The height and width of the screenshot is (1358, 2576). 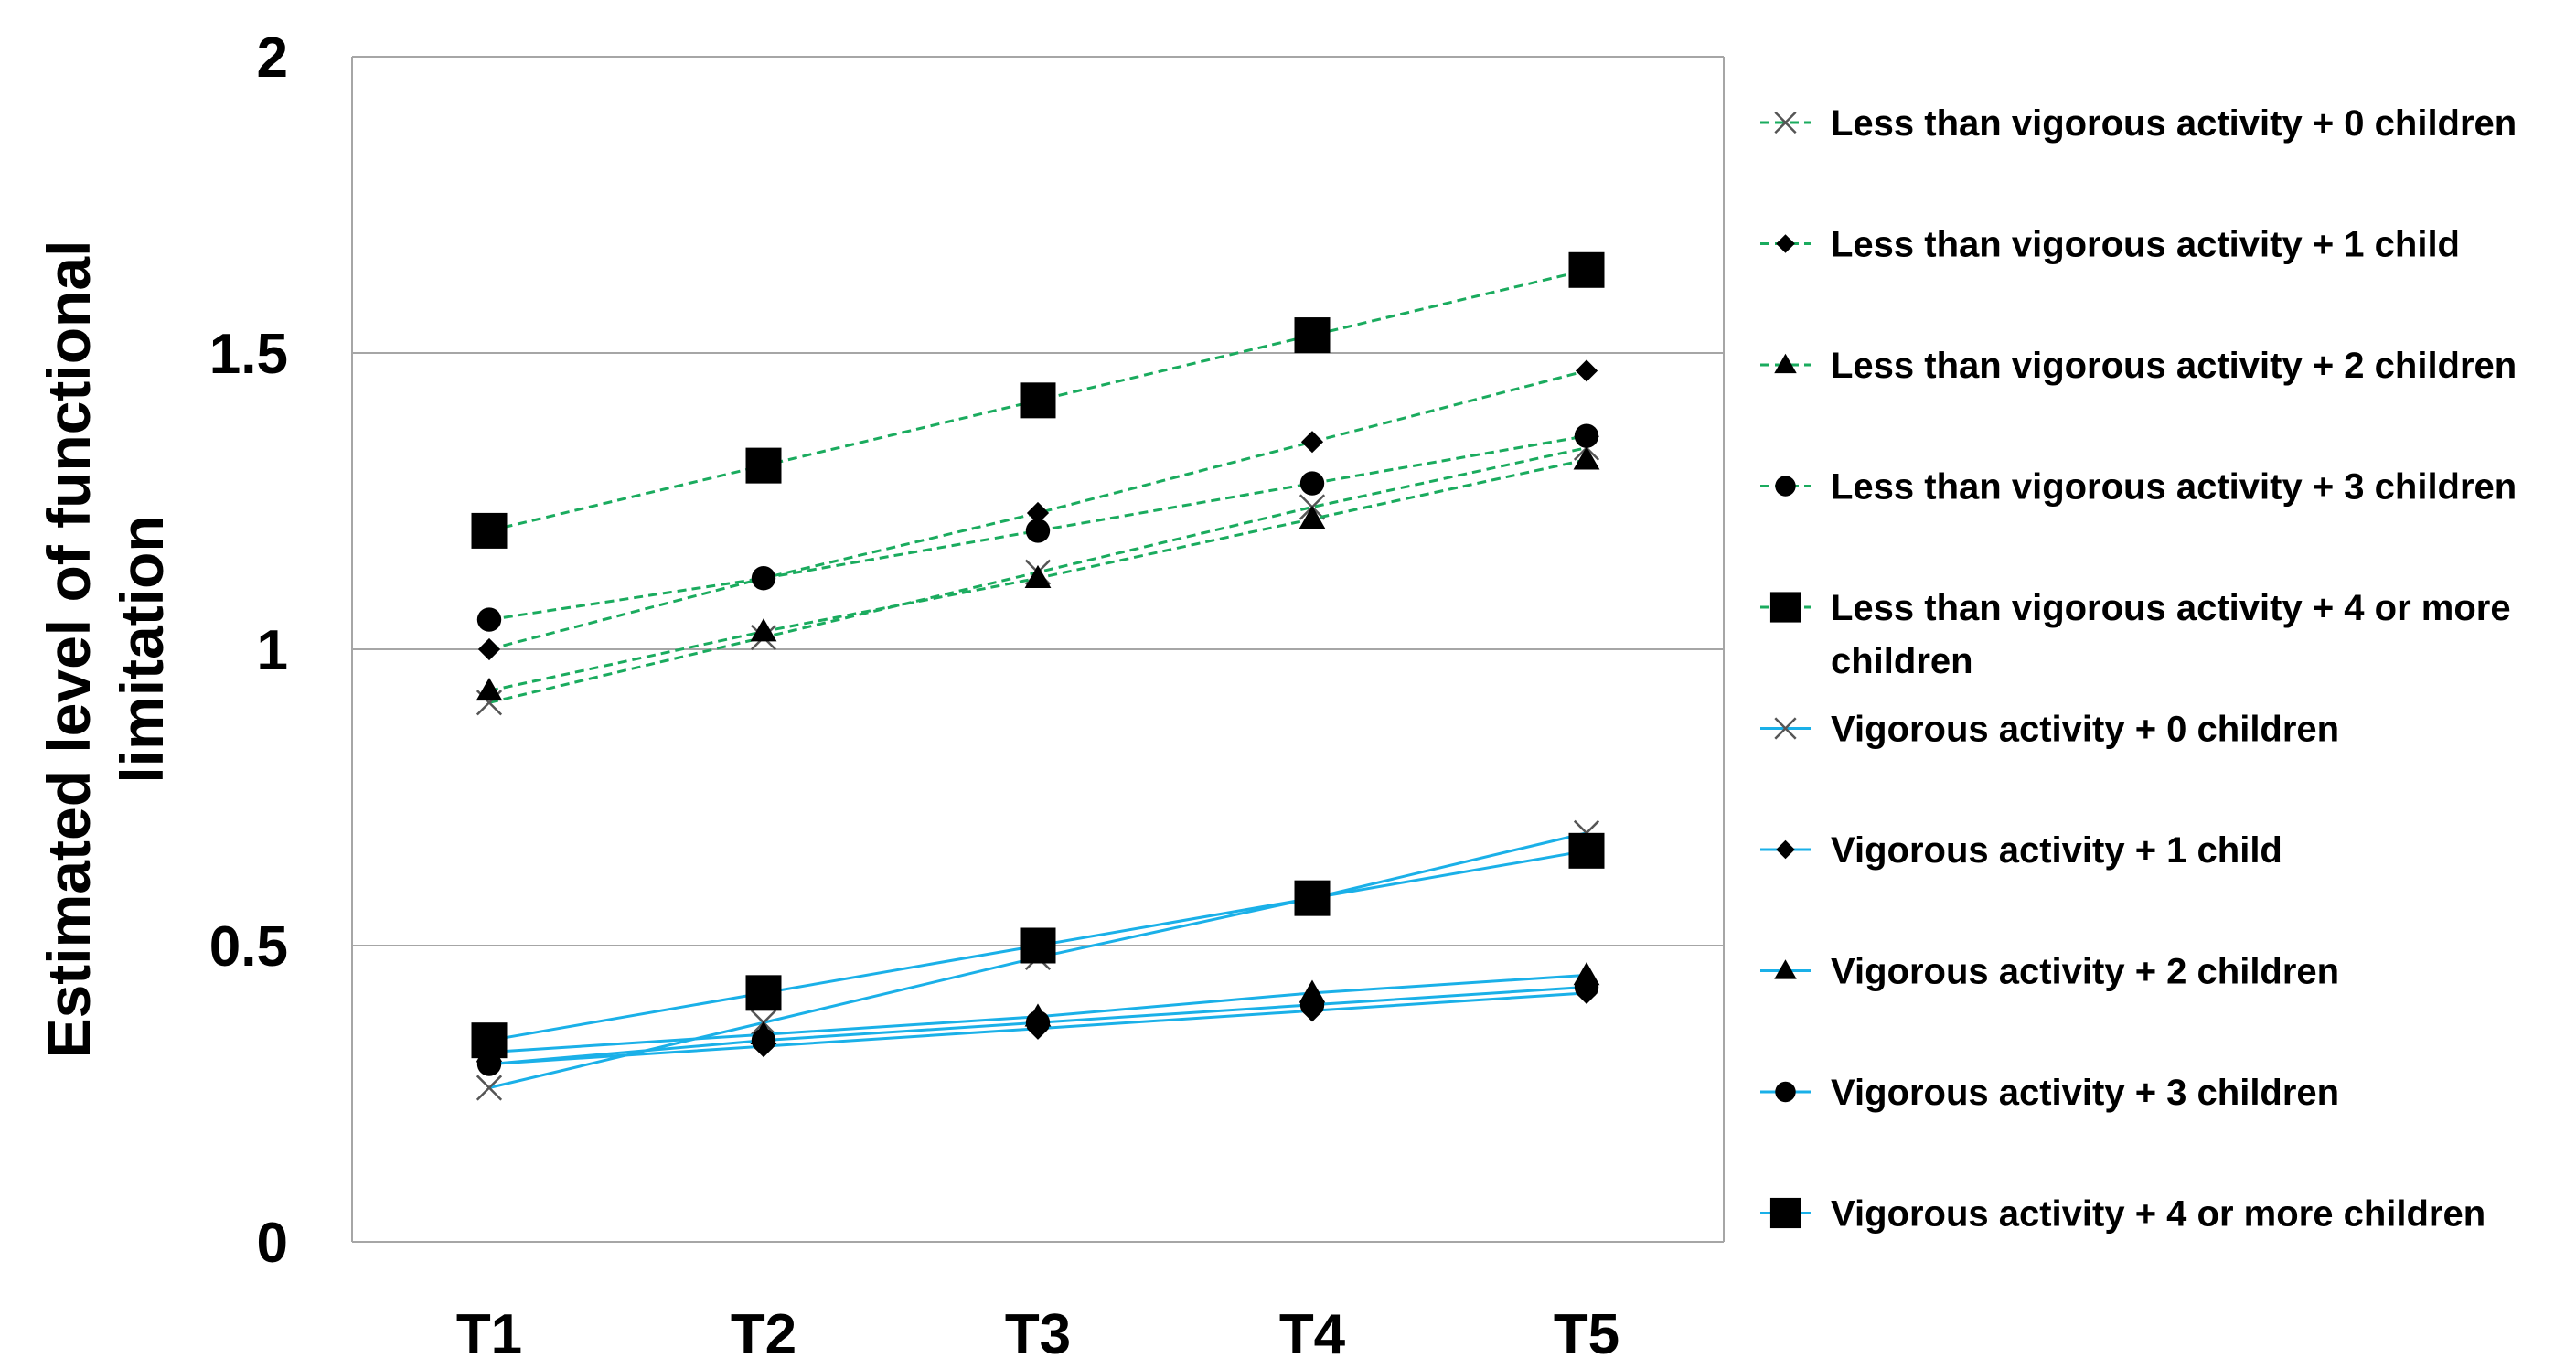 I want to click on legend-label: Vigorous activity + 0 children, so click(x=2085, y=730).